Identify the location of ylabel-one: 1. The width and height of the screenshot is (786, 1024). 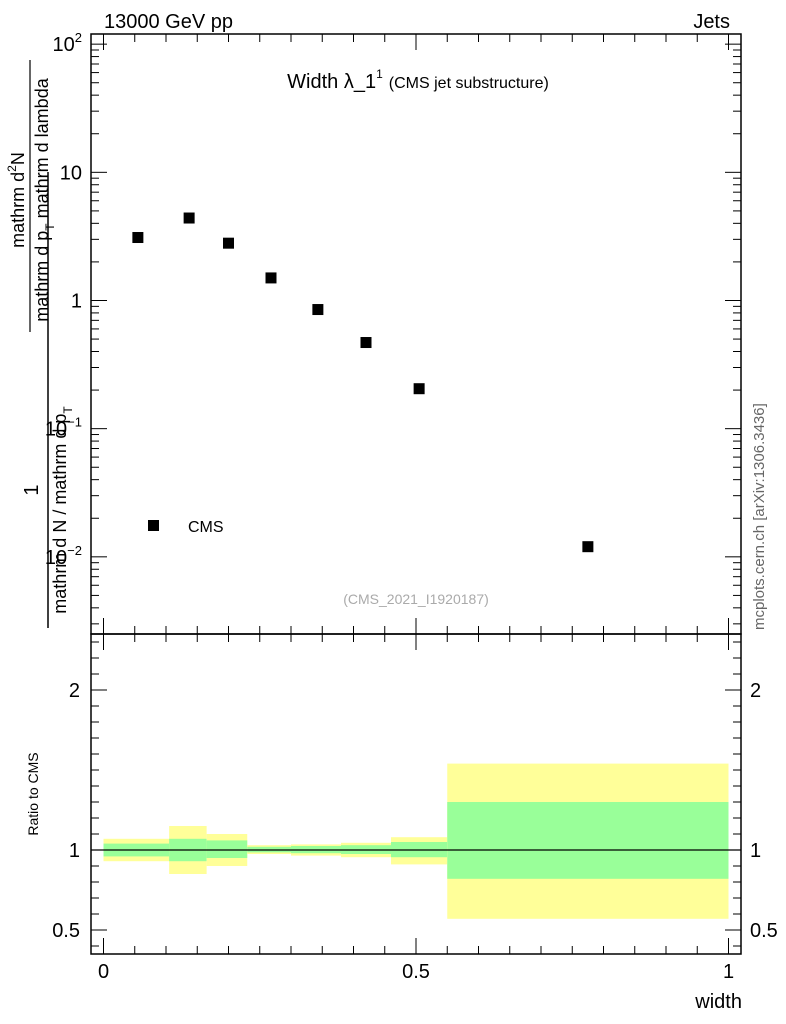
(32, 489).